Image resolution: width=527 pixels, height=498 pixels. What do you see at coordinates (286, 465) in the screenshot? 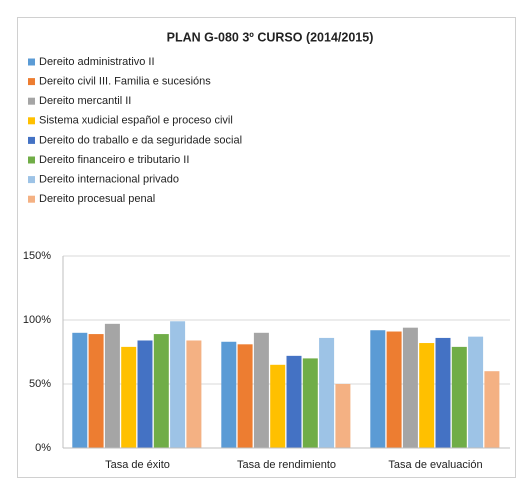
I see `x-tick-label: Tasa de rendimiento` at bounding box center [286, 465].